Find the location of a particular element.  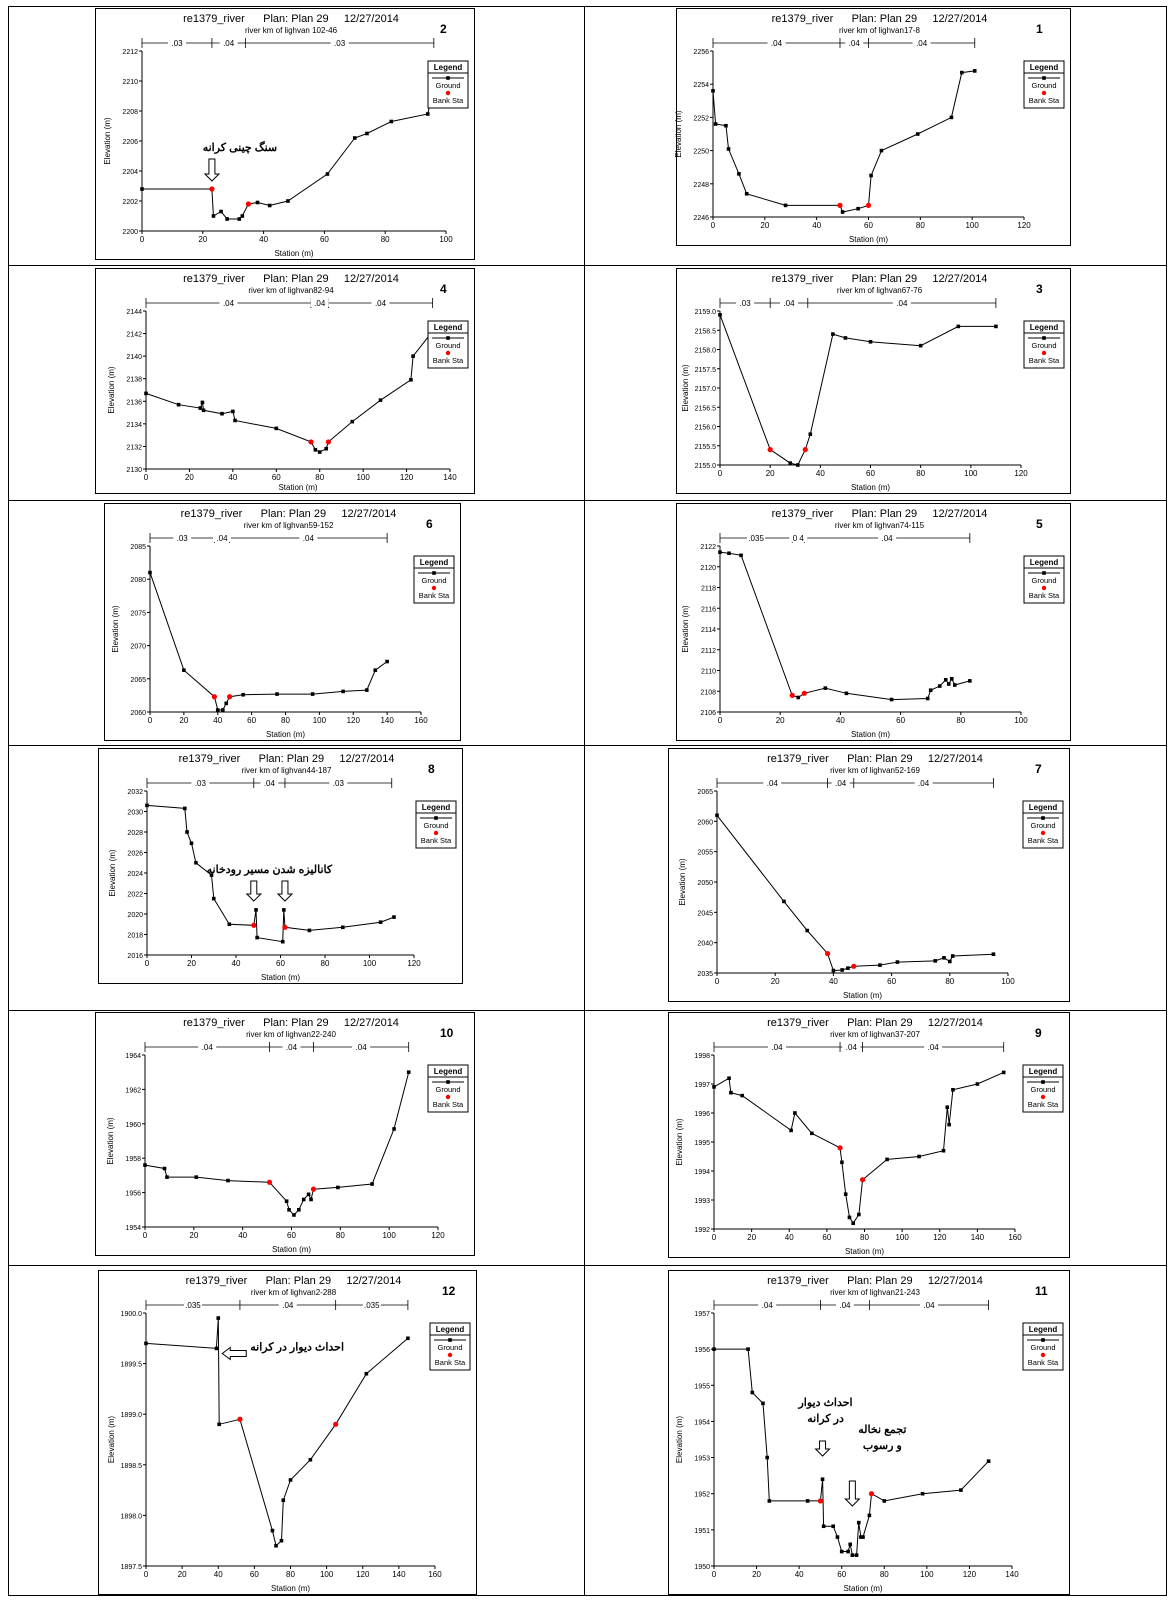

x-tick-label: 100 is located at coordinates (446, 239).